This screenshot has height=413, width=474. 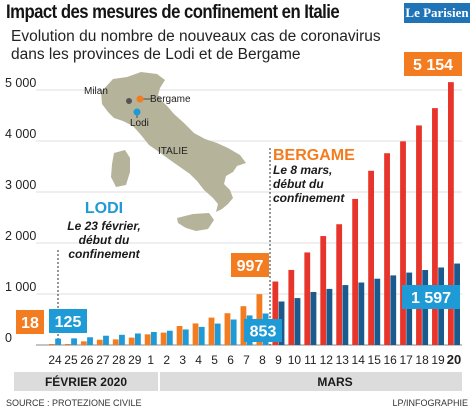 I want to click on y-tick-label: 4 000, so click(x=20, y=134).